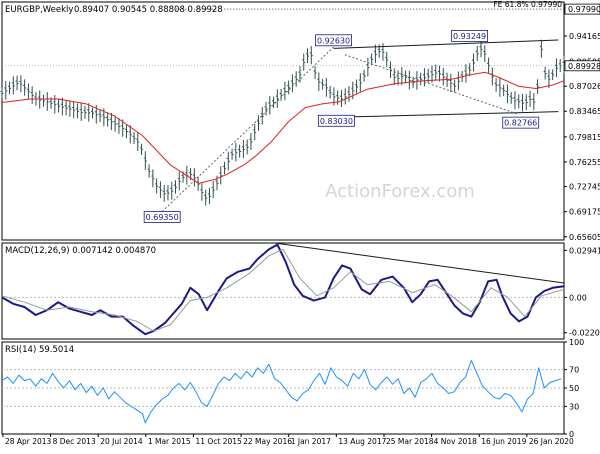 Image resolution: width=600 pixels, height=454 pixels. I want to click on y-tick-label: 0.76255, so click(584, 162).